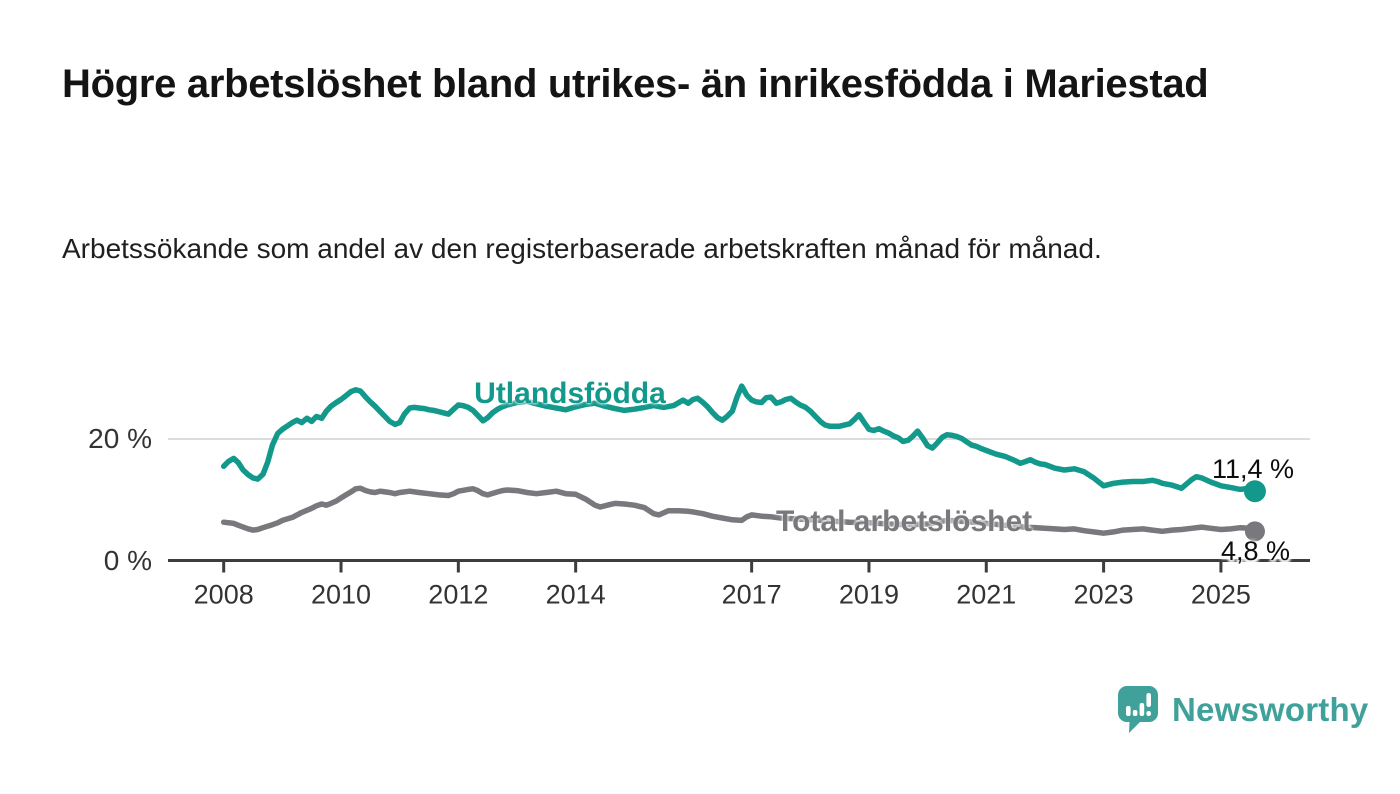  Describe the element at coordinates (127, 560) in the screenshot. I see `y-axis-label-0: 0 %` at that location.